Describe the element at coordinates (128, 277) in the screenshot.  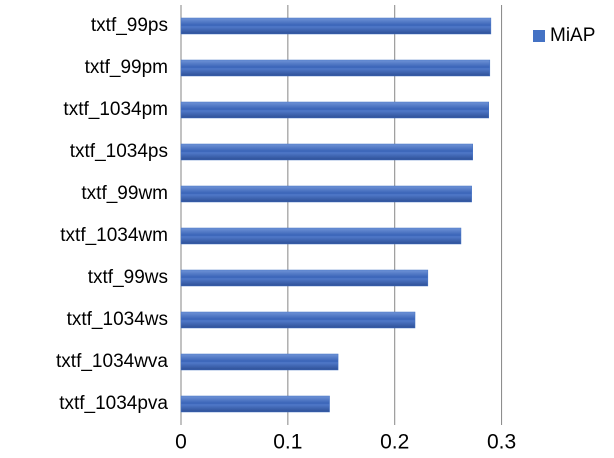
I see `y-tick-label: txtf_99ws` at that location.